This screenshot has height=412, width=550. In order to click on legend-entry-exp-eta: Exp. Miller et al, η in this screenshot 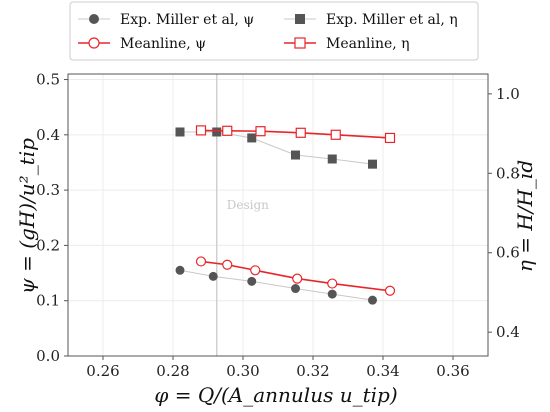, I will do `click(371, 20)`.